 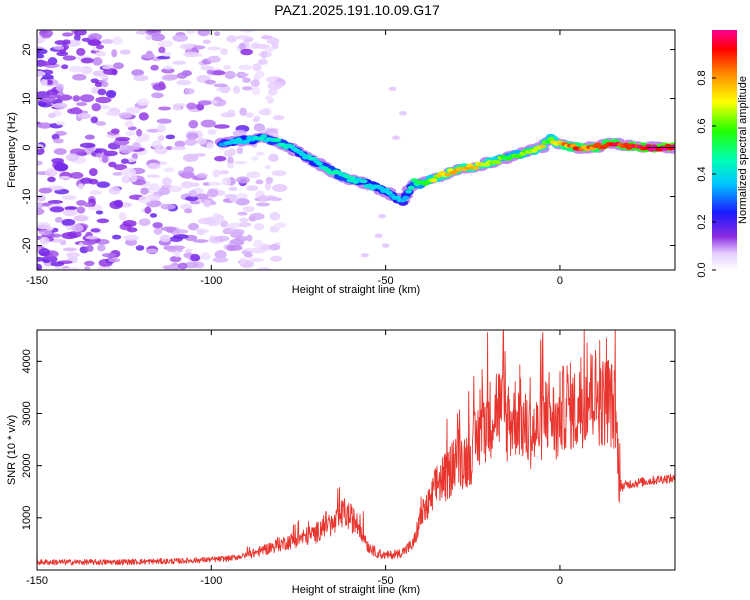 I want to click on spectrogram-x-tick-label: -100, so click(x=211, y=281).